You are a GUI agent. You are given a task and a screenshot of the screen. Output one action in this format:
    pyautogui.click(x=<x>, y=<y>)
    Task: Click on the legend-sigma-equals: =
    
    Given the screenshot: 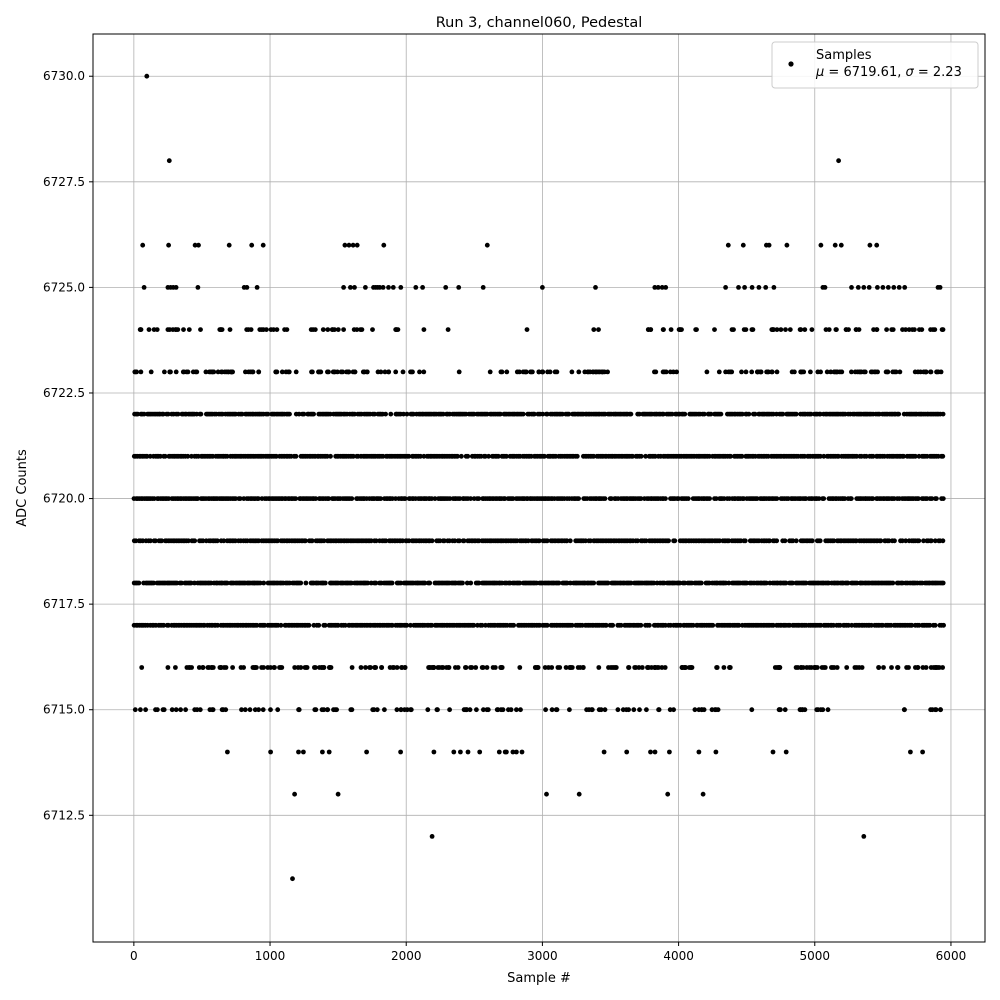 What is the action you would take?
    pyautogui.click(x=923, y=72)
    